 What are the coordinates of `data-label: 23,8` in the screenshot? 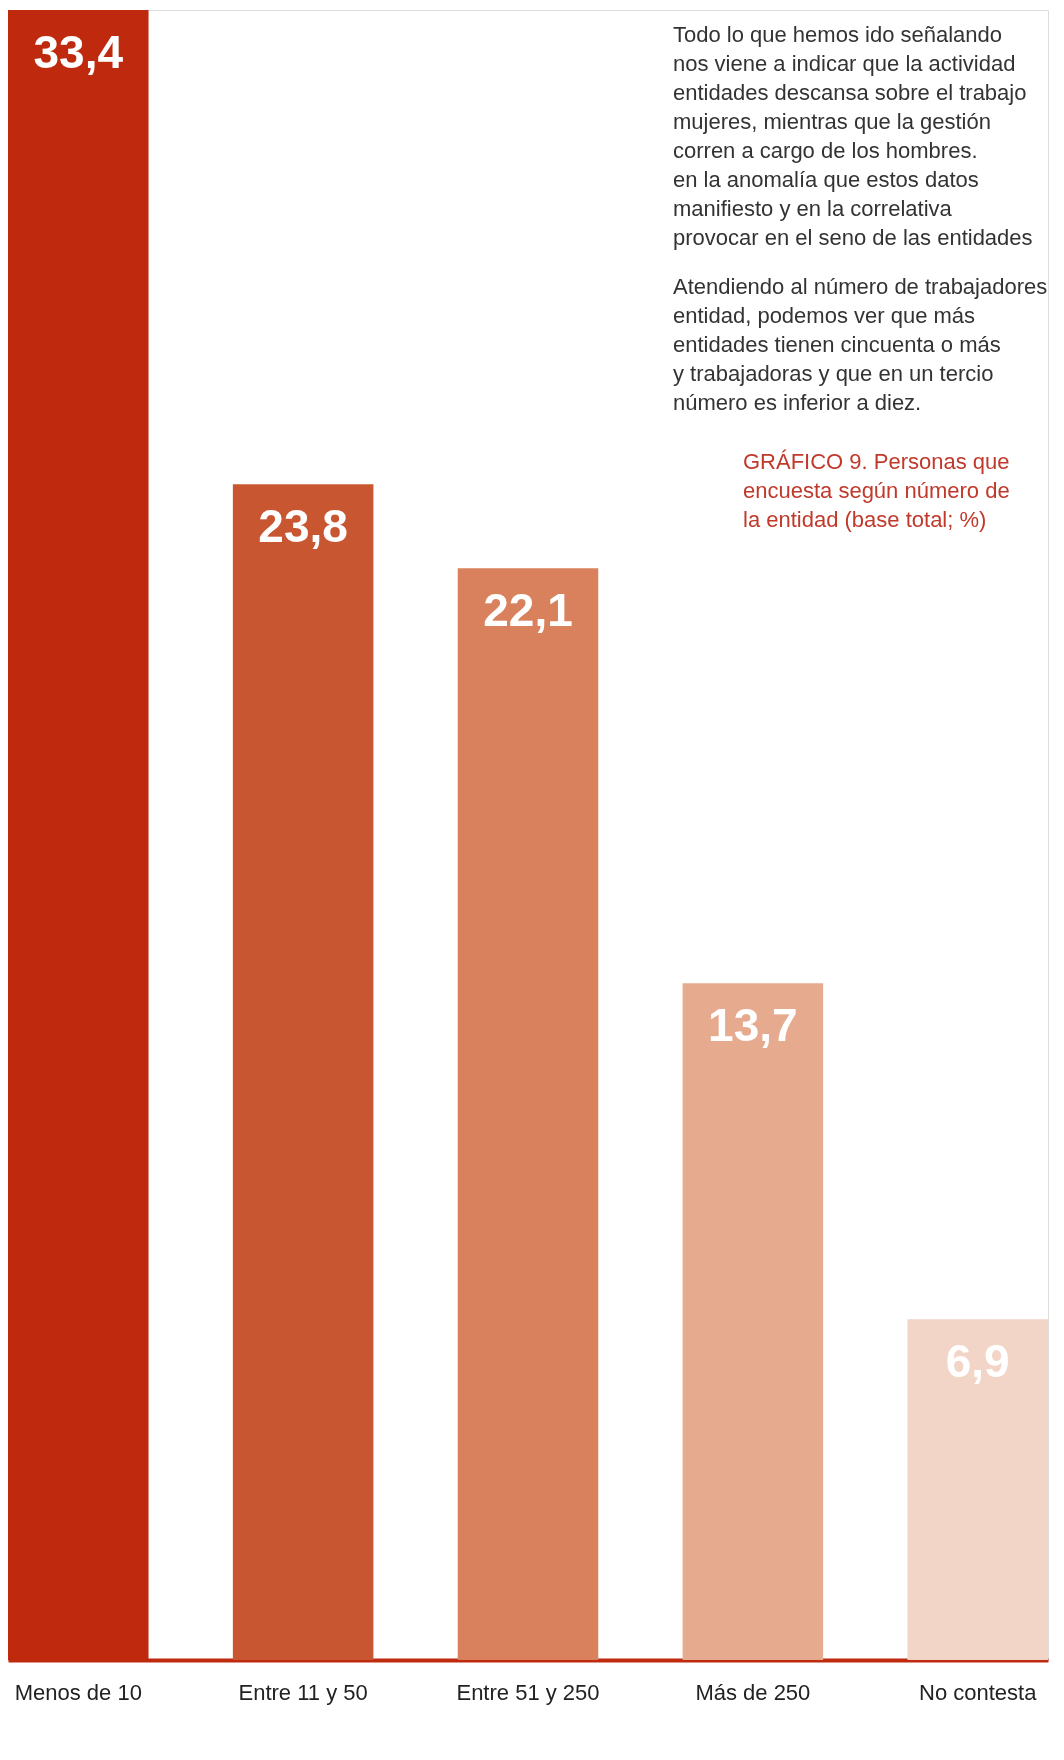 It's located at (303, 526).